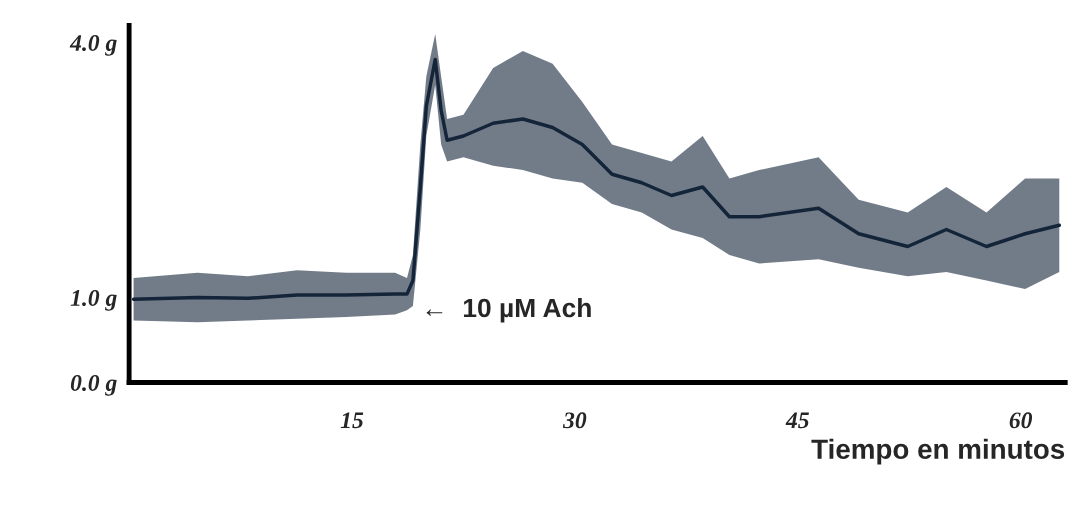 The image size is (1076, 510). What do you see at coordinates (574, 420) in the screenshot?
I see `x-tick-label: 30` at bounding box center [574, 420].